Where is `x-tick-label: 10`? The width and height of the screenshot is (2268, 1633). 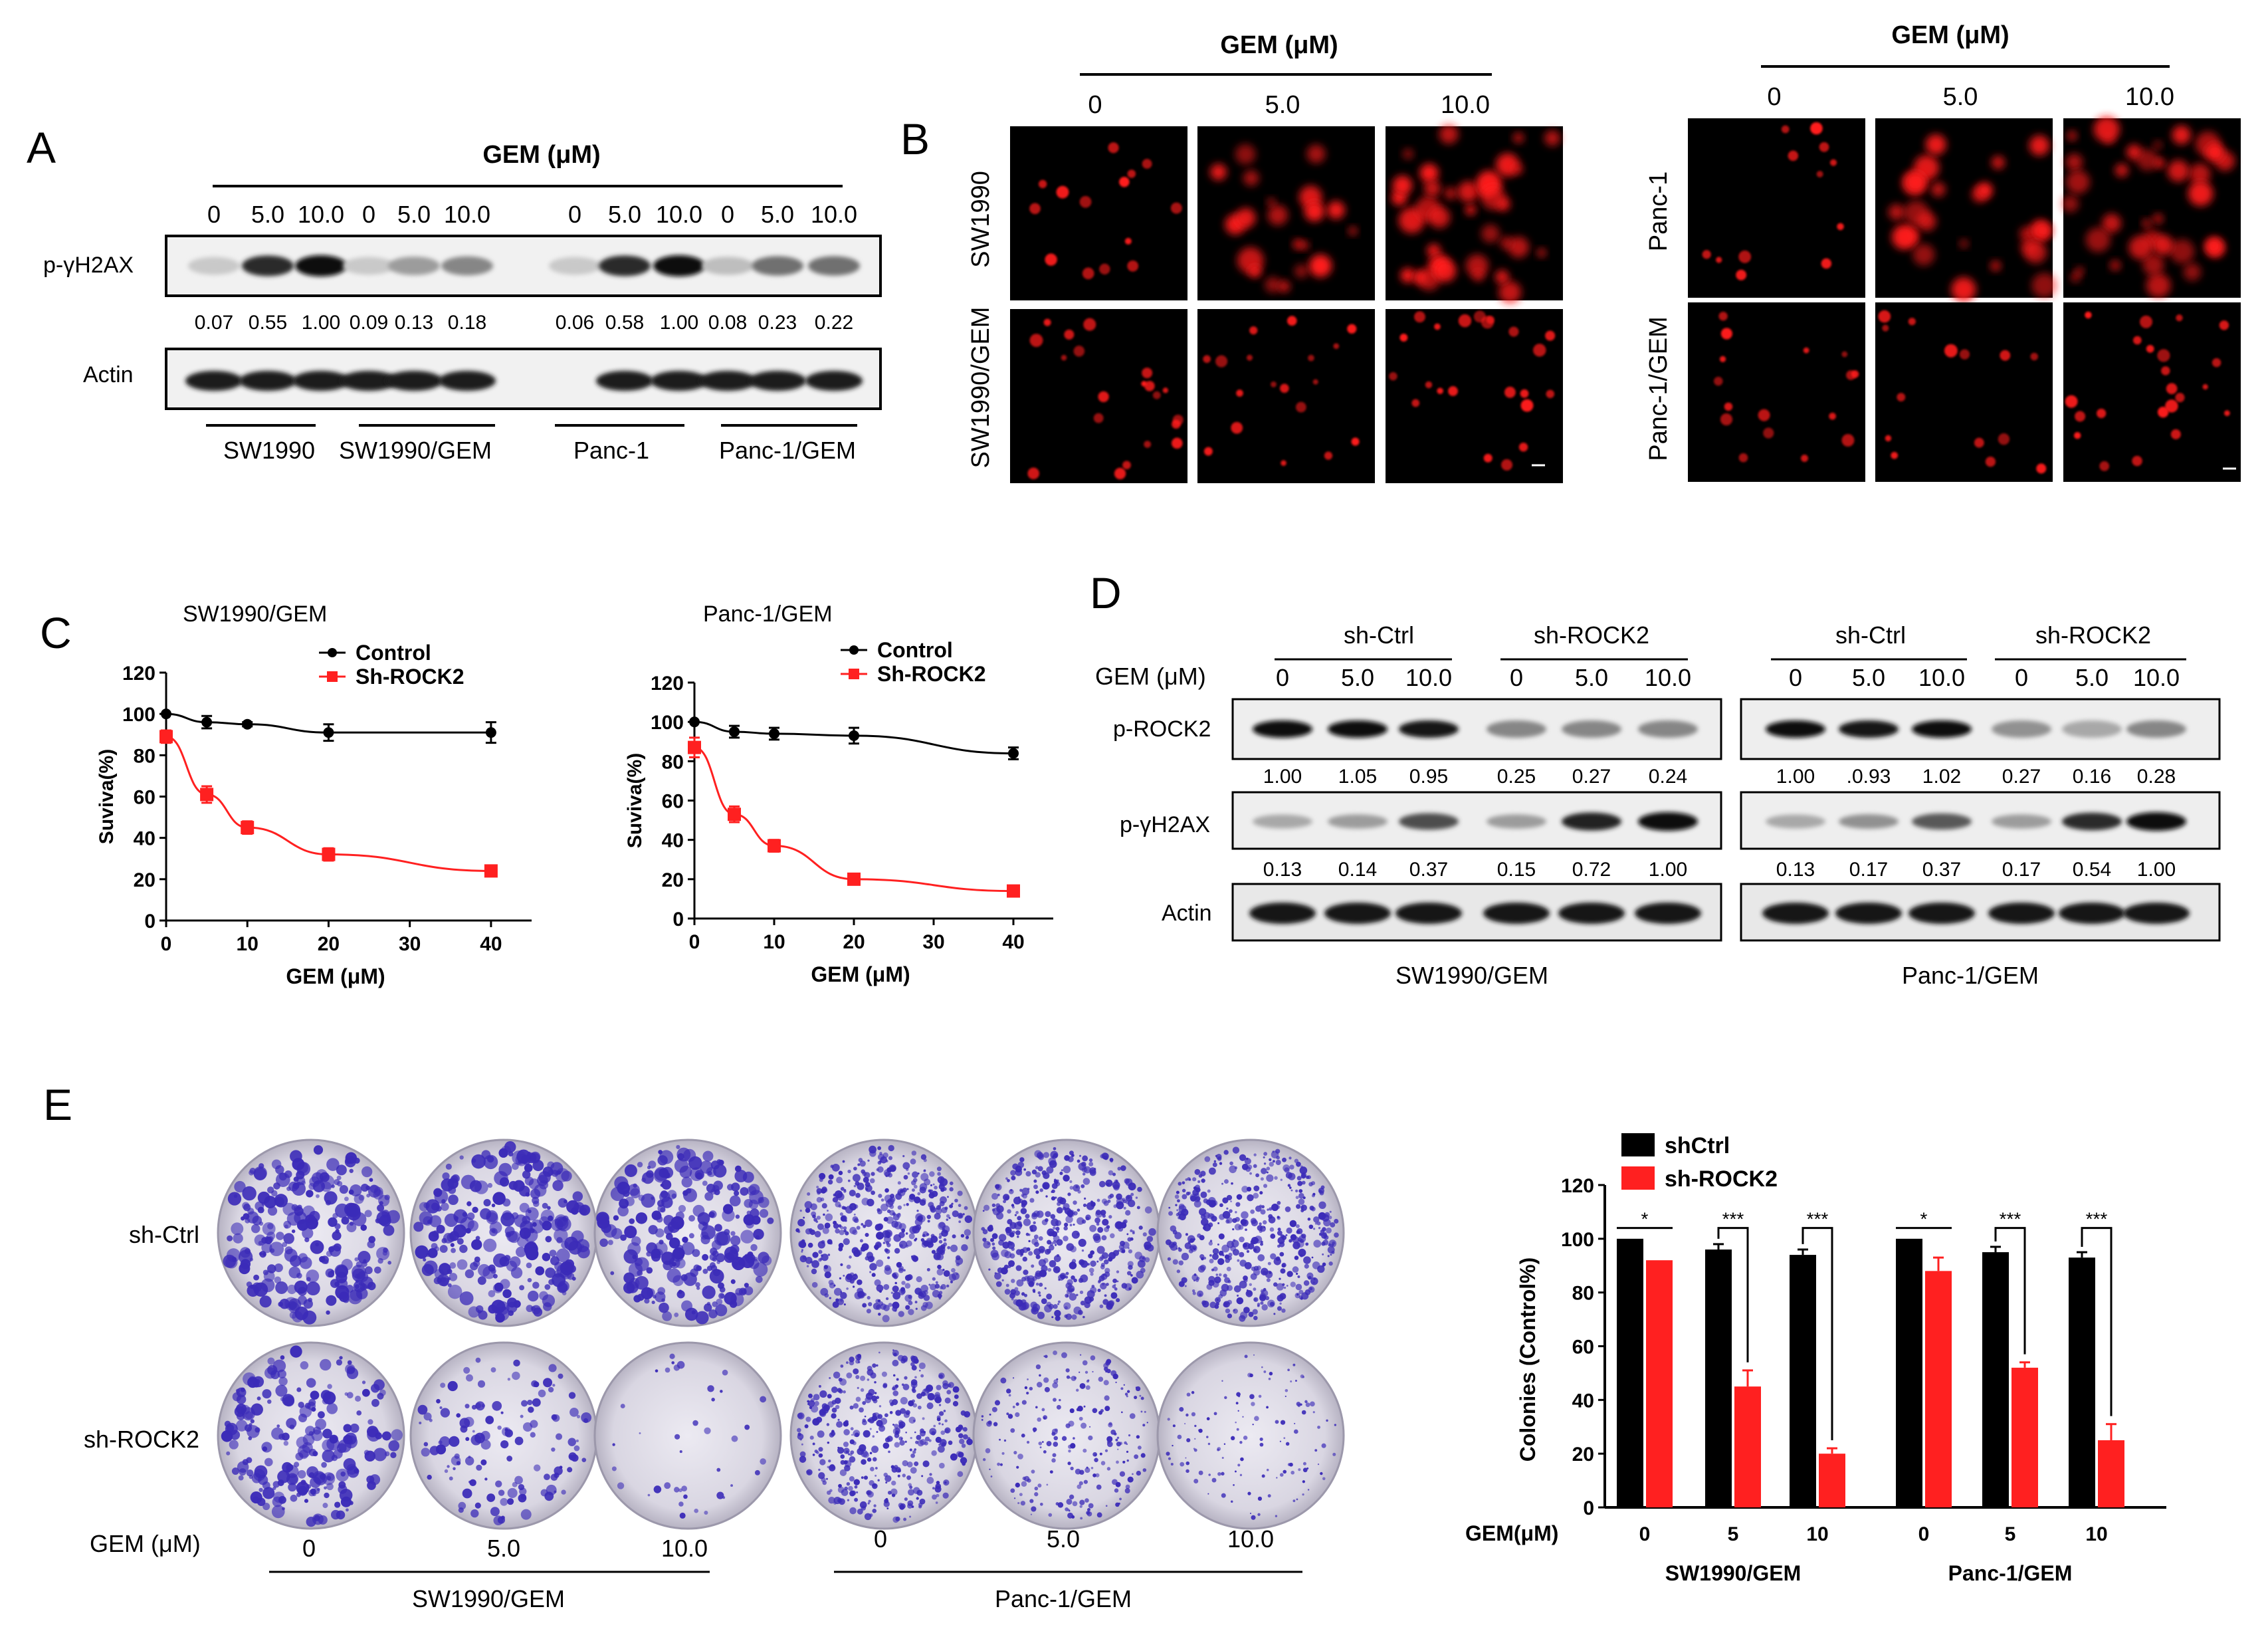
x-tick-label: 10 is located at coordinates (247, 944).